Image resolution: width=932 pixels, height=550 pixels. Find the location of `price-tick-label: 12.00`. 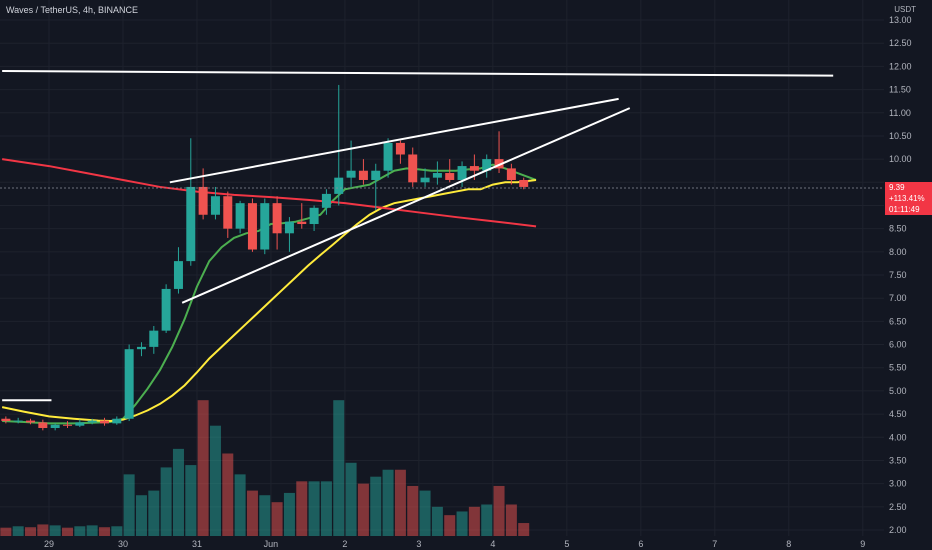

price-tick-label: 12.00 is located at coordinates (900, 66).